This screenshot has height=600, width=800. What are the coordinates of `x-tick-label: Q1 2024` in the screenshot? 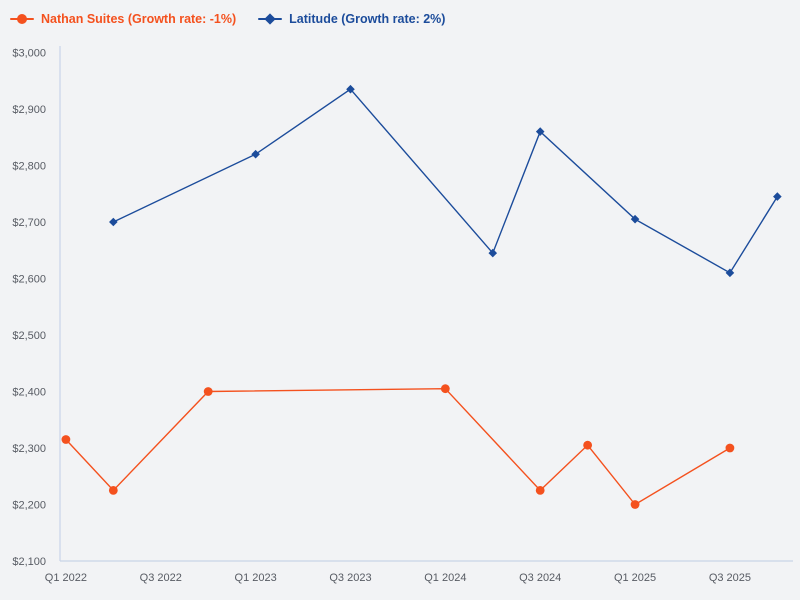 It's located at (445, 578).